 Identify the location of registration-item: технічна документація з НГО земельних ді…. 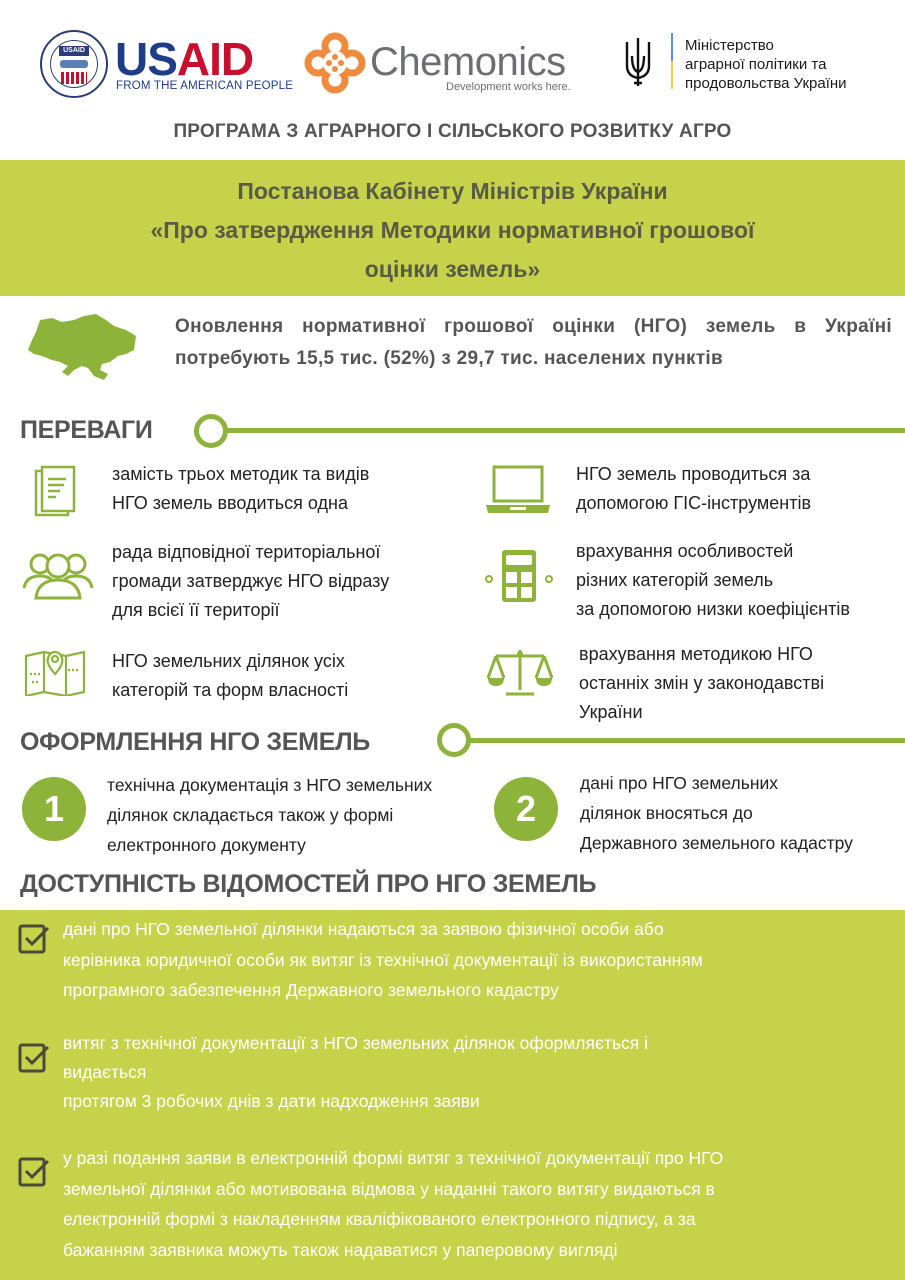
(270, 815).